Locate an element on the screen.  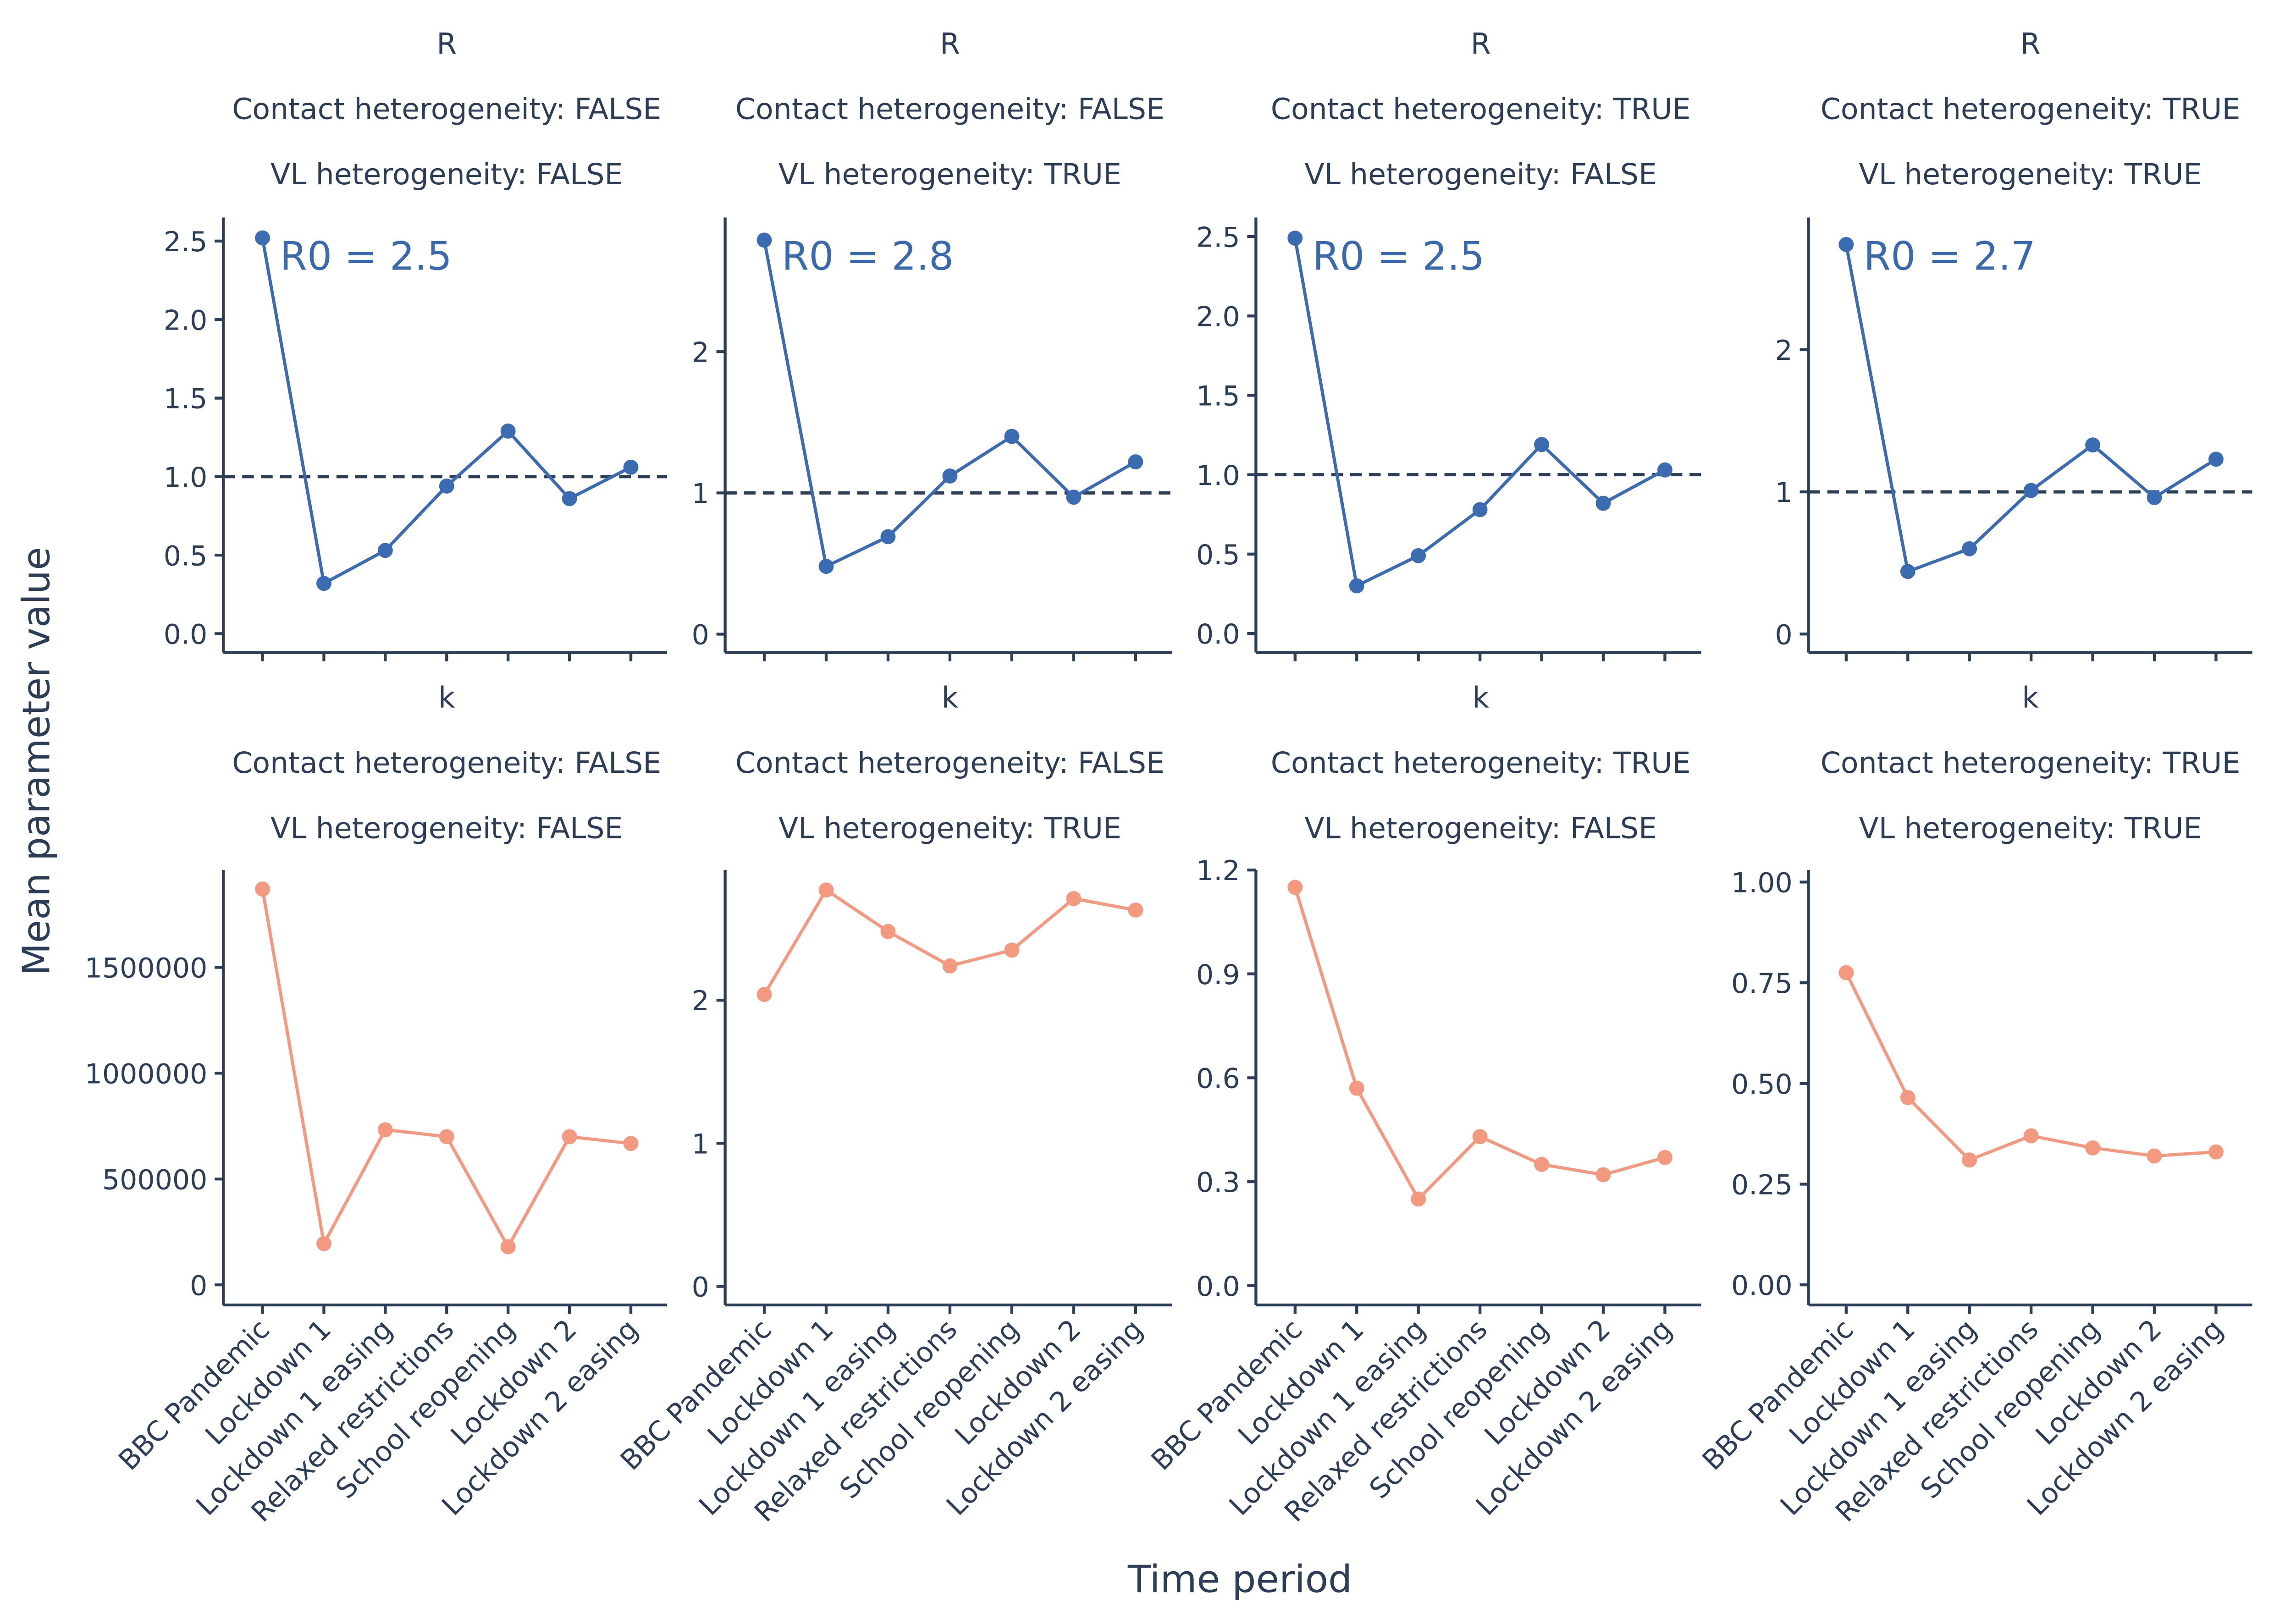
y-tick-label: 2.0 is located at coordinates (1218, 317).